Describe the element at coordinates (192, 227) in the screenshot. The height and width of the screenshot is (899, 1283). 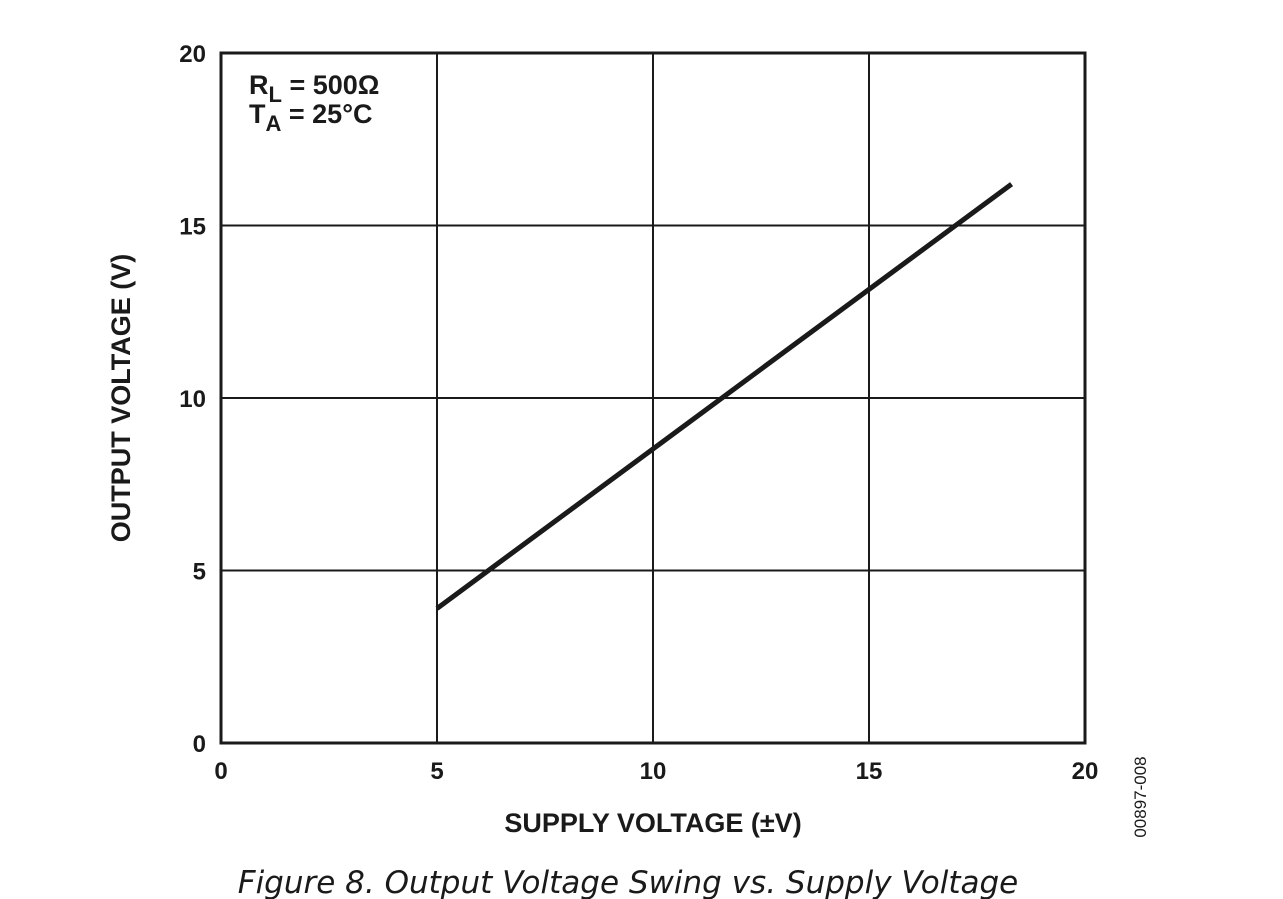
I see `y-tick-label-15: 15` at that location.